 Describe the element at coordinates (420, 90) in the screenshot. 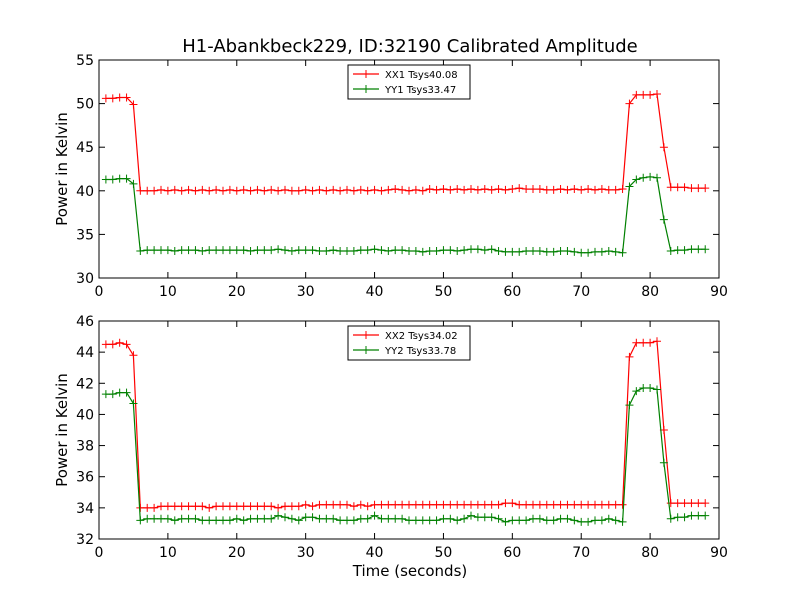

I see `legend-label: YY1 Tsys33.47` at that location.